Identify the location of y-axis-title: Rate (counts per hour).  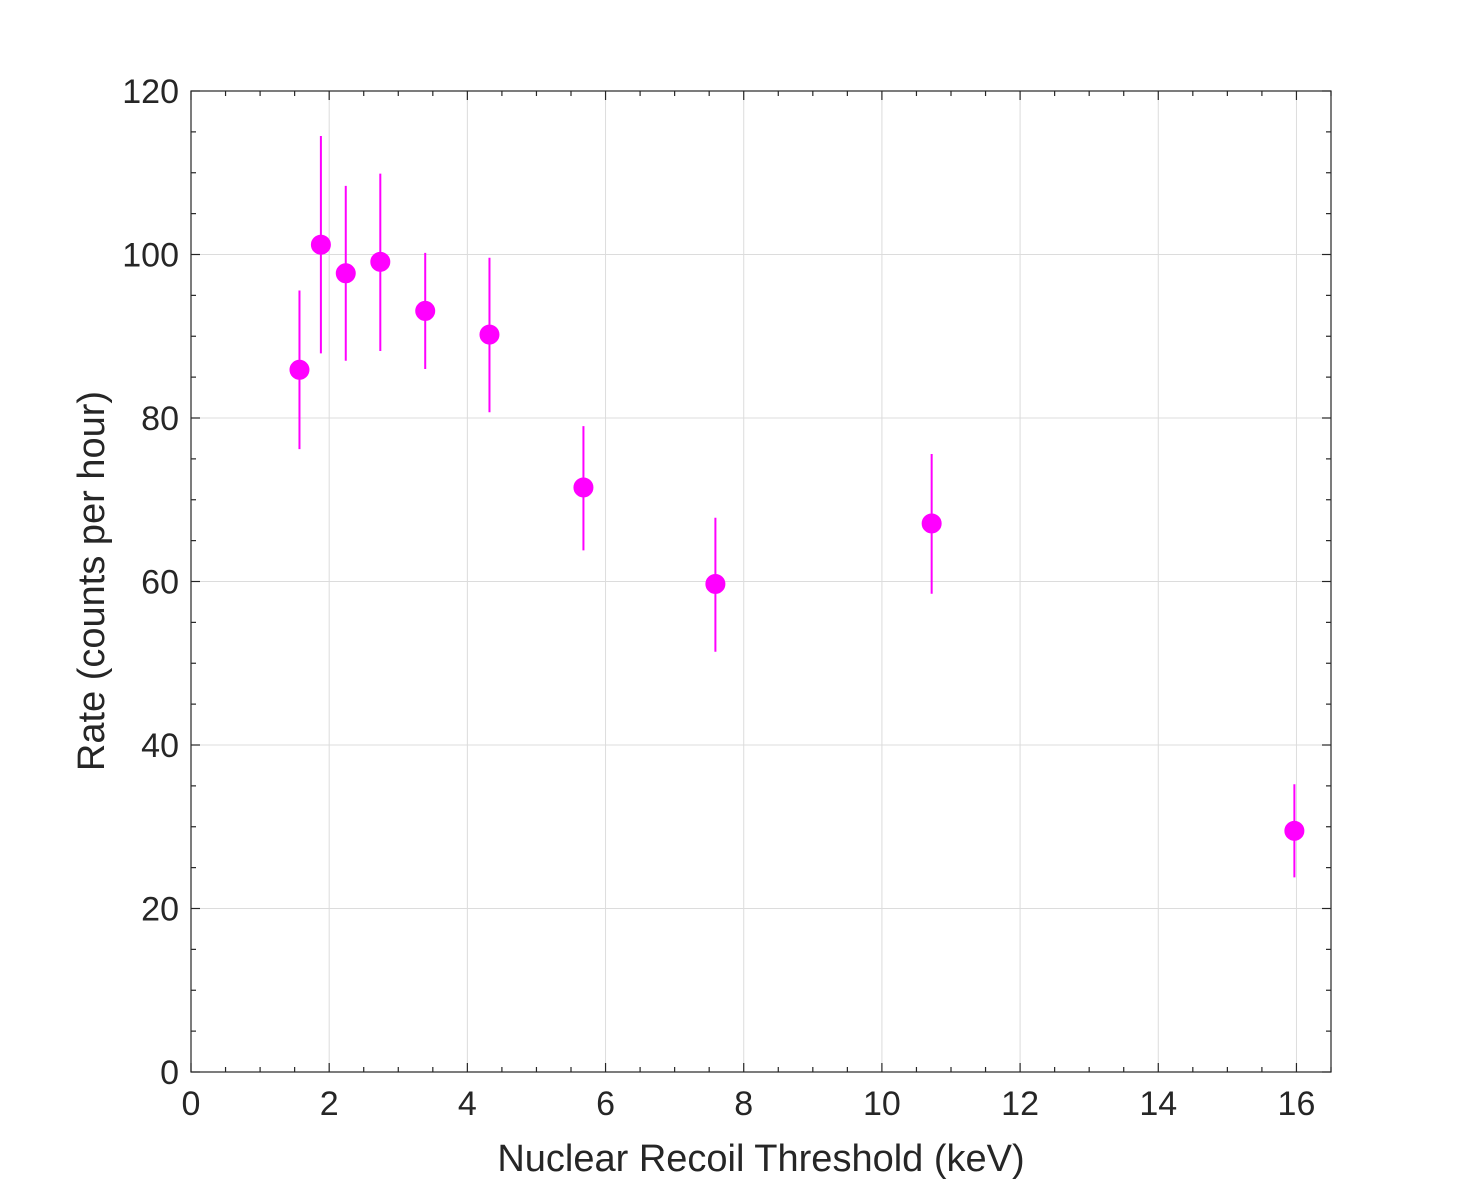
(92, 581).